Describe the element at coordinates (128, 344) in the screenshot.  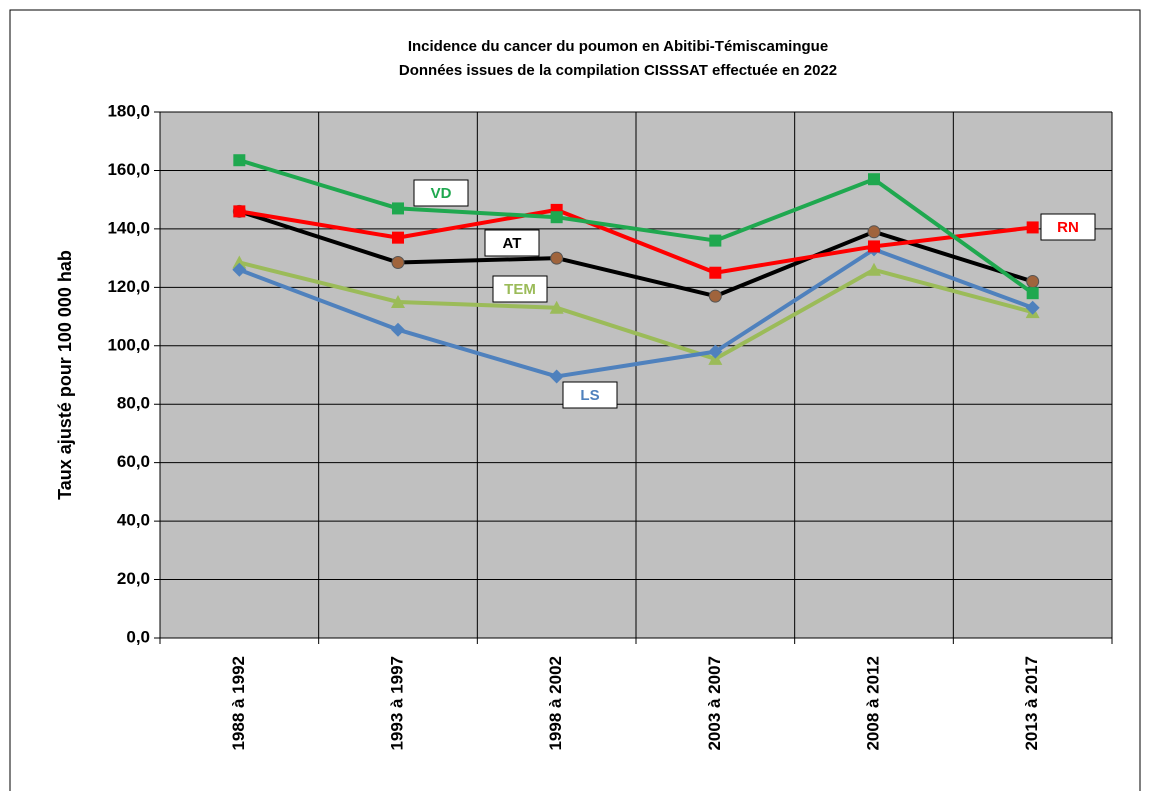
I see `y-tick-label: 100,0` at that location.